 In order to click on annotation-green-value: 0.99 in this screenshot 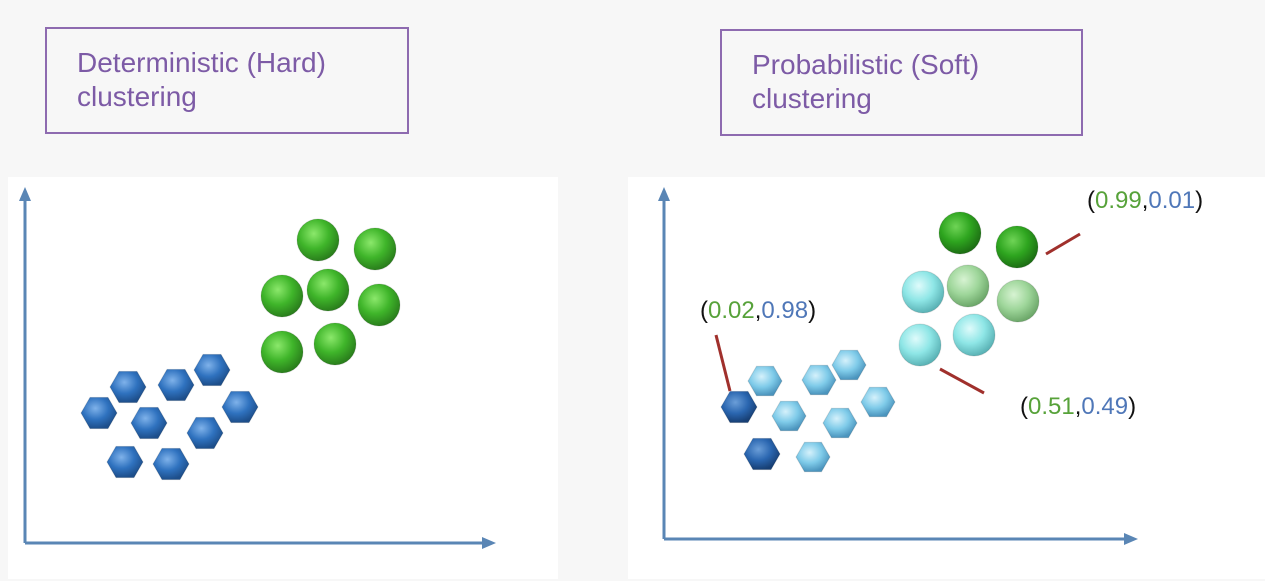, I will do `click(1118, 200)`.